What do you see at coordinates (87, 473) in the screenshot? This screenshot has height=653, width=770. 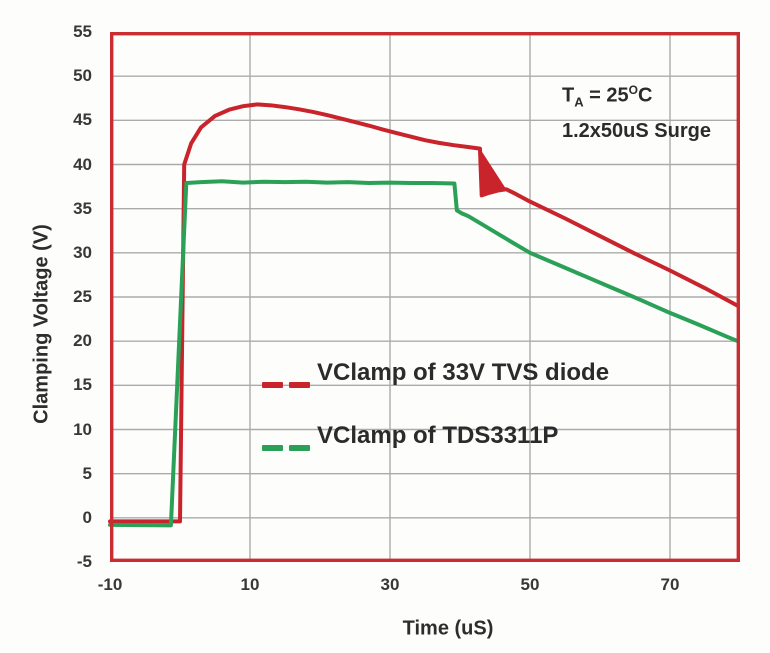 I see `y-tick-label: 5` at bounding box center [87, 473].